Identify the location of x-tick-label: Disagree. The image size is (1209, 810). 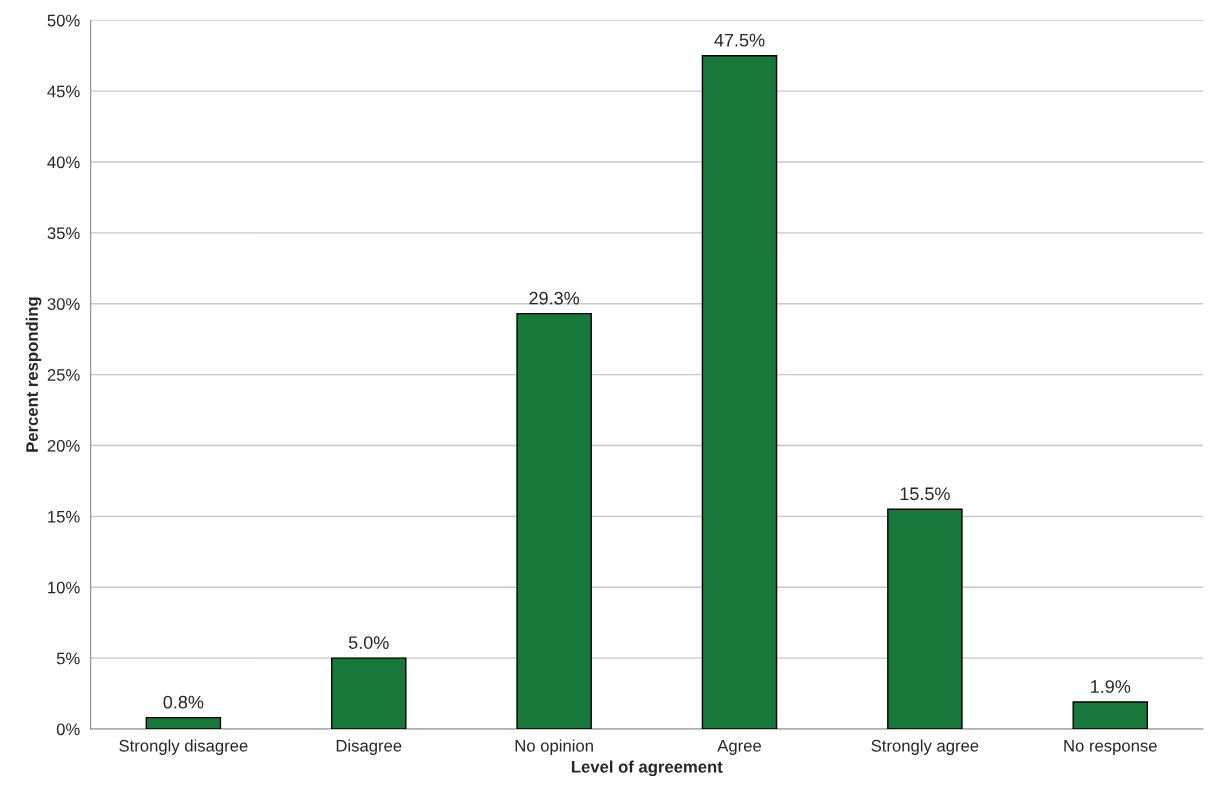
(369, 747).